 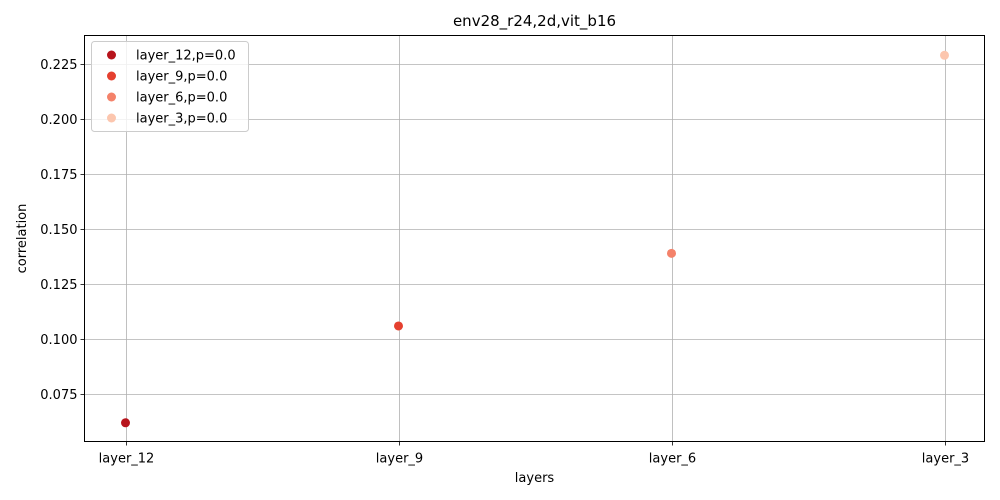 What do you see at coordinates (58, 340) in the screenshot?
I see `y-tick-label: 0.100` at bounding box center [58, 340].